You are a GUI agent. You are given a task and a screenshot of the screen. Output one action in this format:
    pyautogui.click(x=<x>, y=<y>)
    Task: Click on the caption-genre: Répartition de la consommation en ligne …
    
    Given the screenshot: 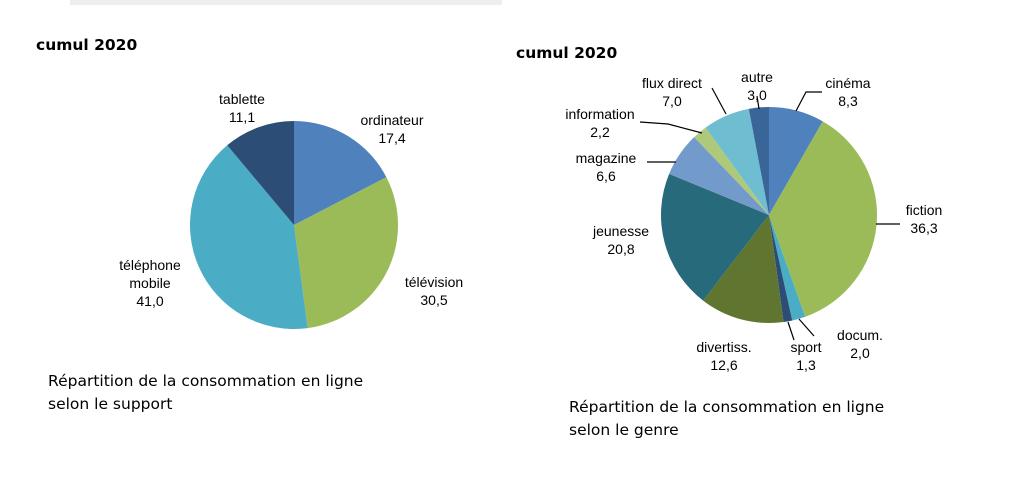 What is the action you would take?
    pyautogui.click(x=726, y=419)
    